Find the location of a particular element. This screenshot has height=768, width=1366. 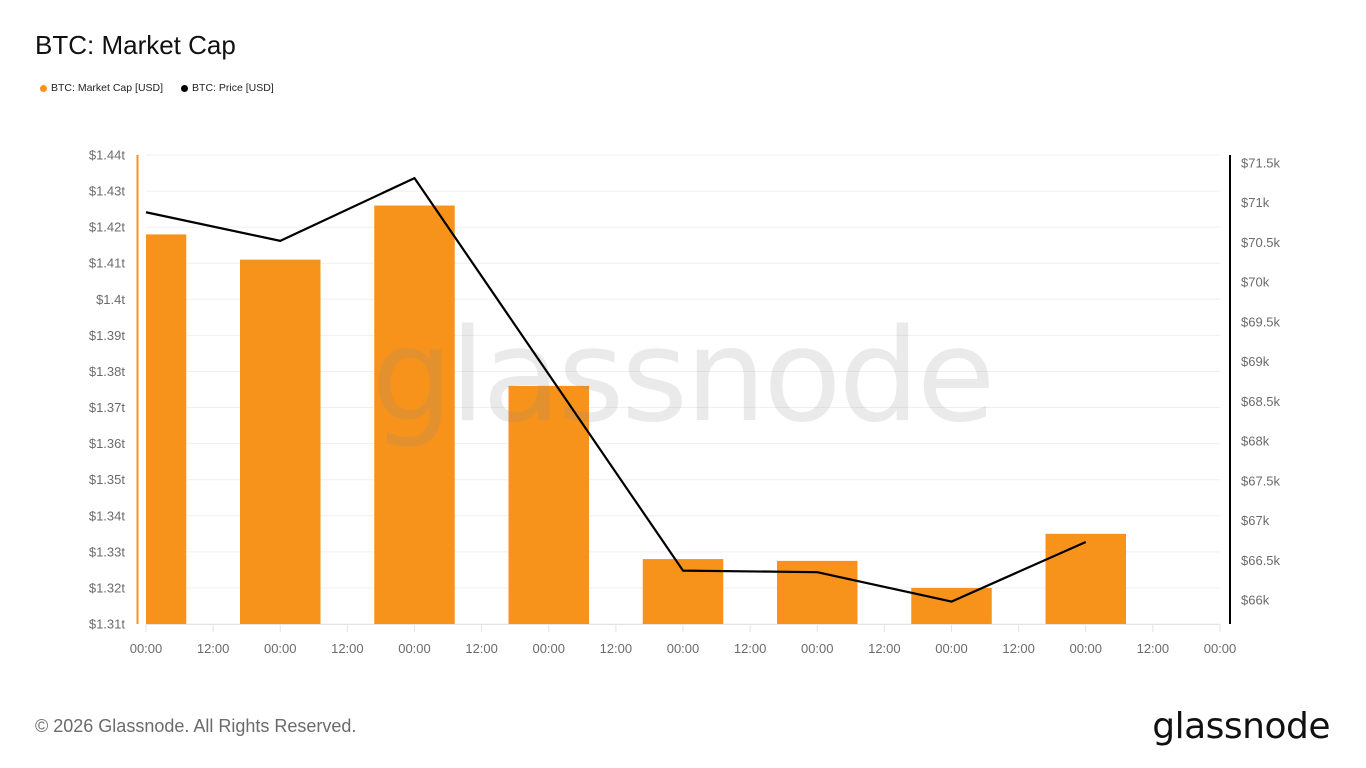

watermark: glassnode is located at coordinates (681, 376).